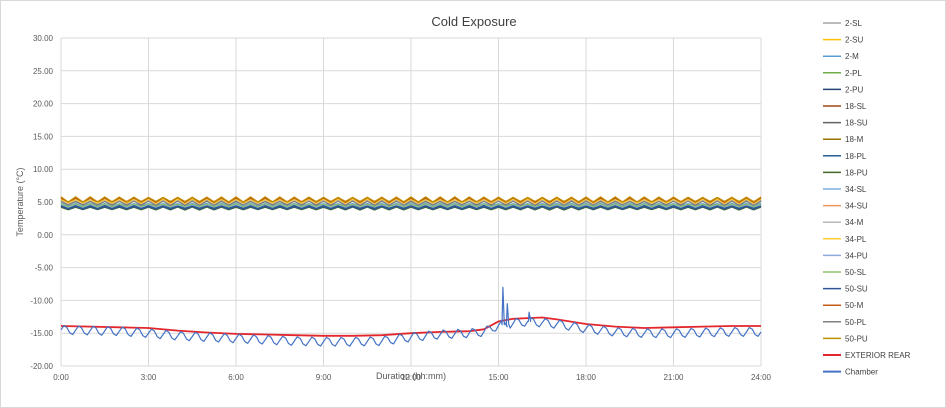  I want to click on series-line-34-pl, so click(411, 201).